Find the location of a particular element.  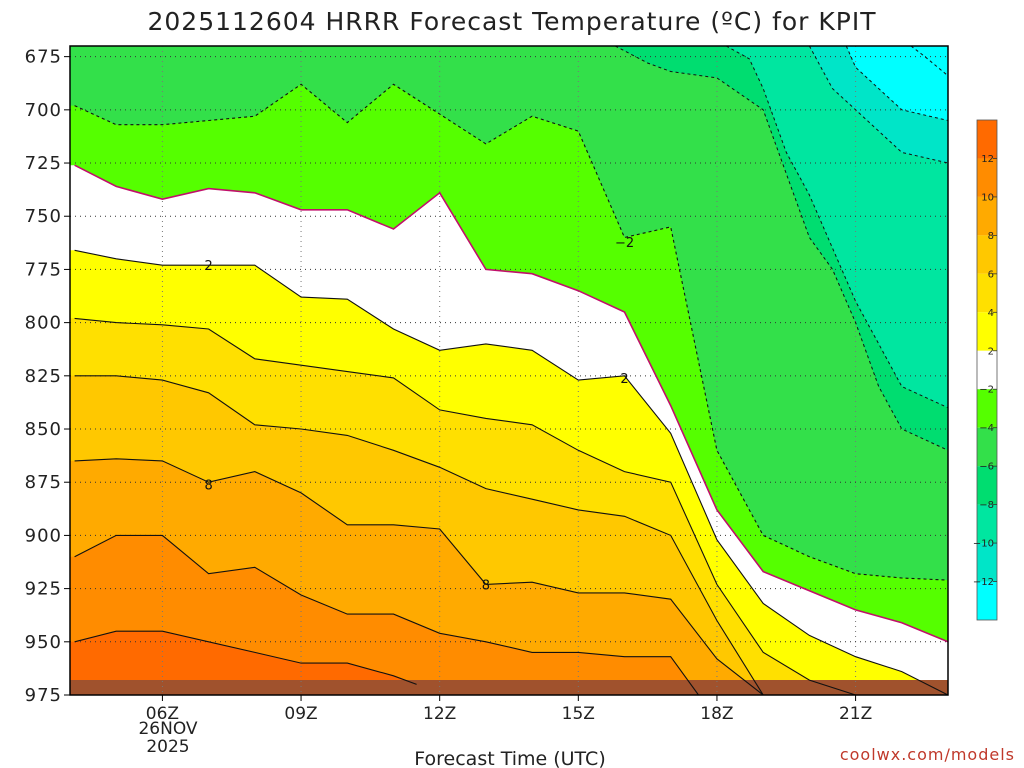

colorbar-tick-label: 6 is located at coordinates (991, 274).